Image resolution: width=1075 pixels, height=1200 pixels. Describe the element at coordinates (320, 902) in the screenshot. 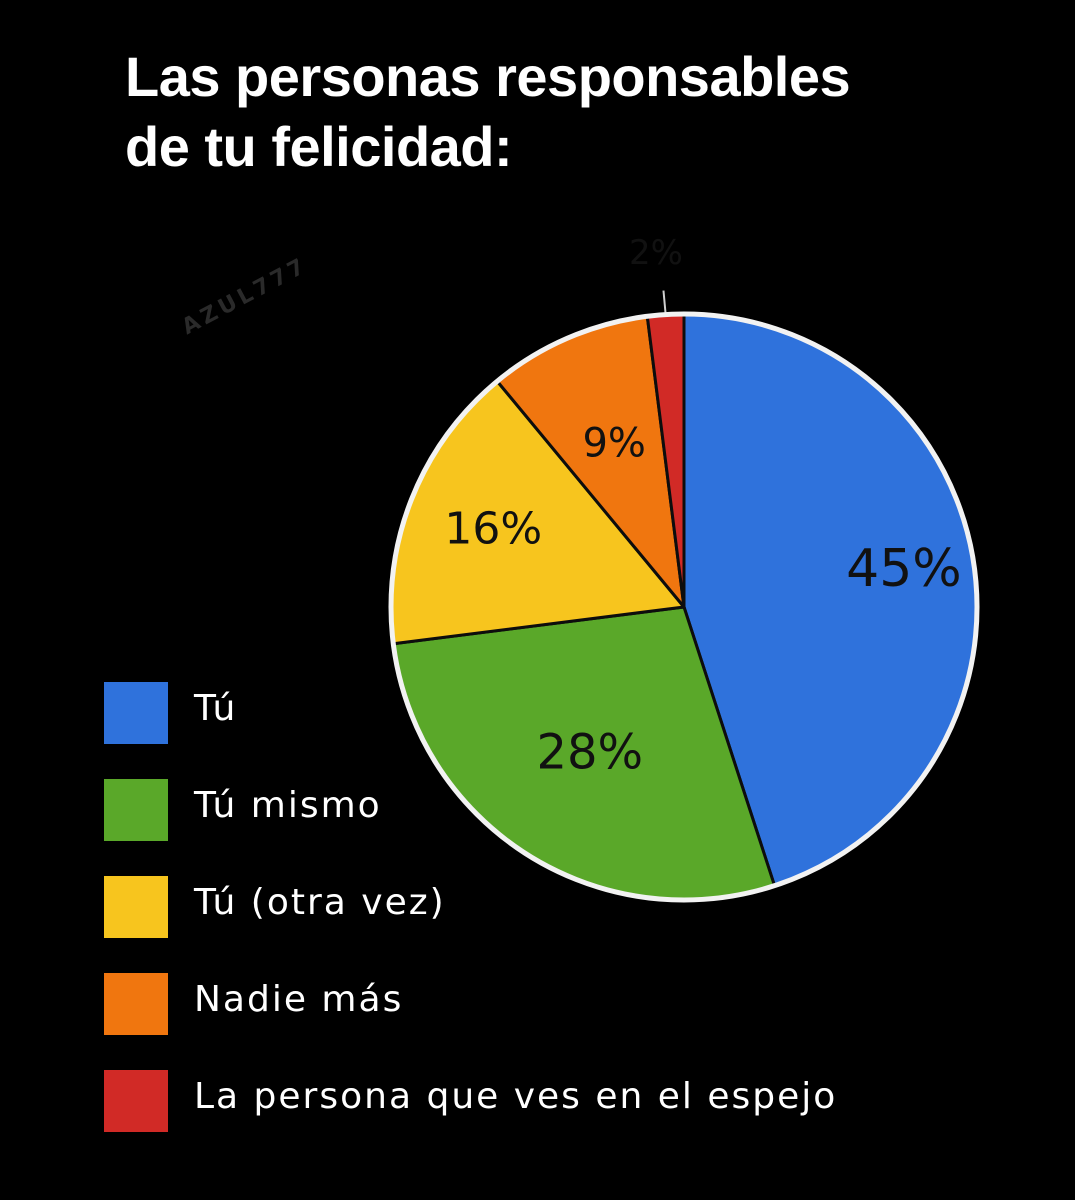

I see `legend-label-tu-otra-vez: Tú (otra vez)` at that location.